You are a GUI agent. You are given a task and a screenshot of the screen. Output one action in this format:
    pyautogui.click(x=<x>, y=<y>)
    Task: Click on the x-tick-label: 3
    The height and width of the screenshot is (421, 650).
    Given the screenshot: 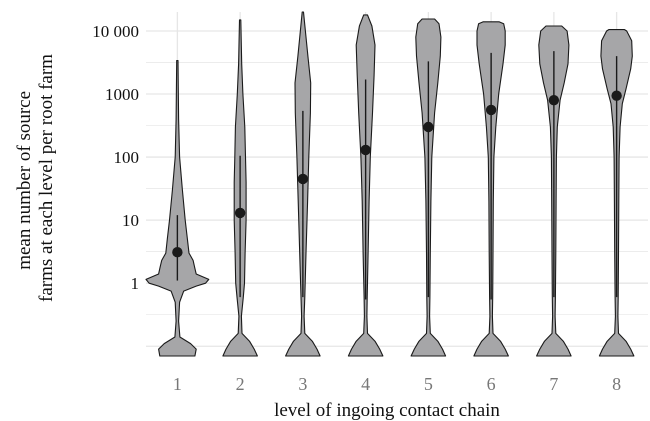 What is the action you would take?
    pyautogui.click(x=302, y=384)
    